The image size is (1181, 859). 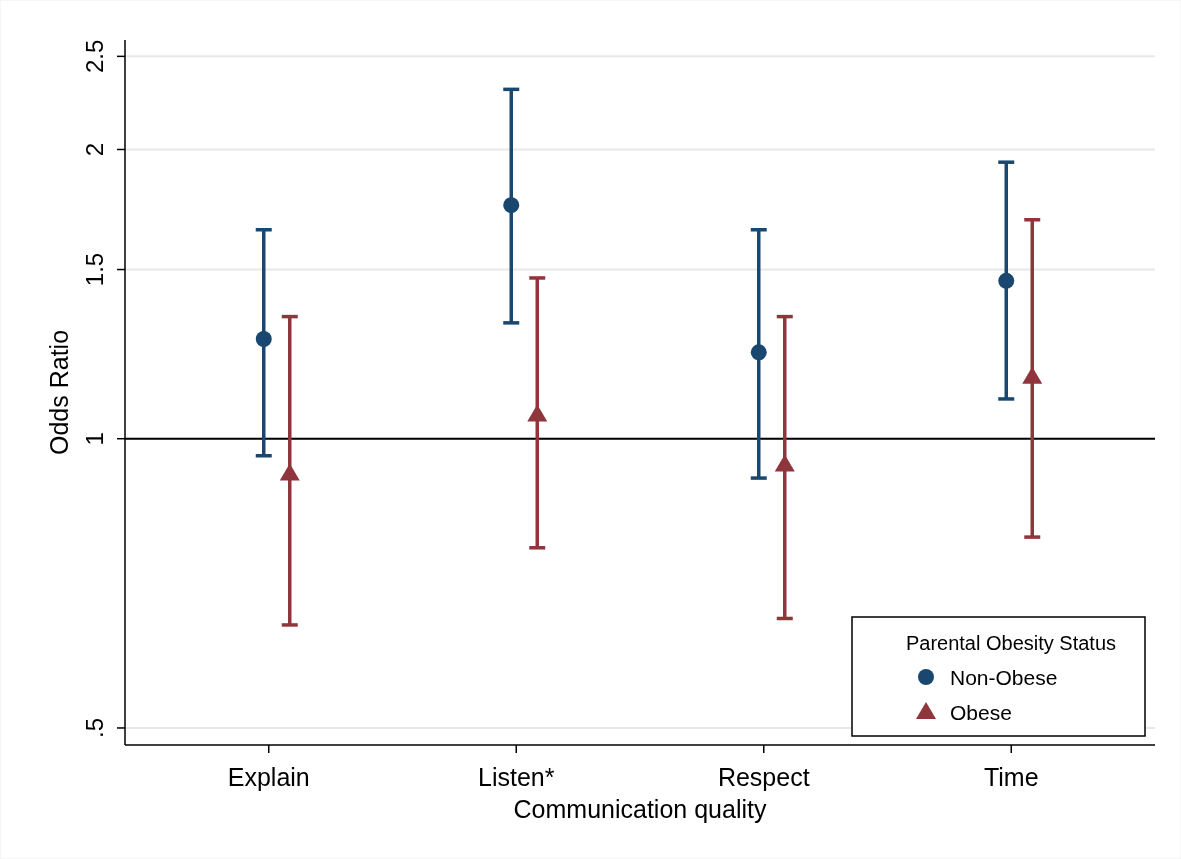 What do you see at coordinates (94, 56) in the screenshot?
I see `y-tick-label: 2.5` at bounding box center [94, 56].